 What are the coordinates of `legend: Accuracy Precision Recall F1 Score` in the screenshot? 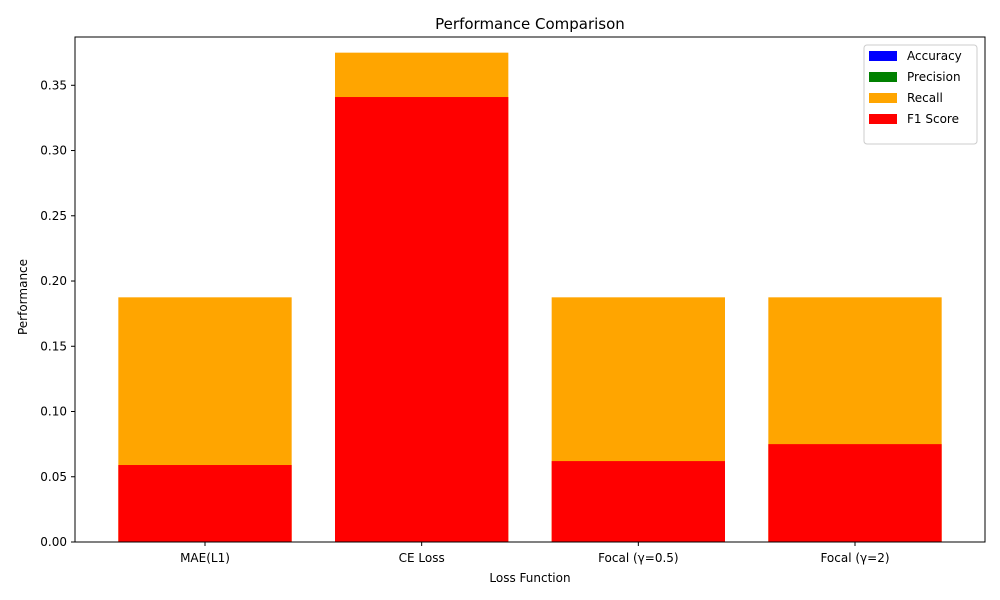 It's located at (920, 94).